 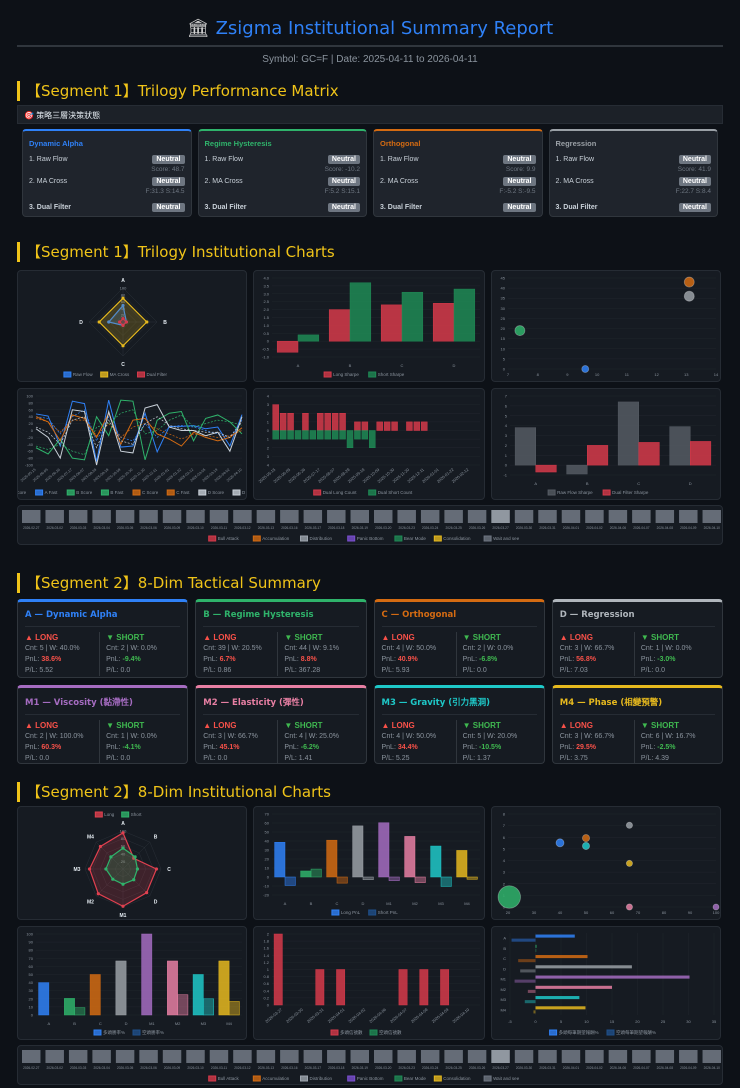 What do you see at coordinates (377, 1014) in the screenshot?
I see `x-tick-label: 2026-04-06` at bounding box center [377, 1014].